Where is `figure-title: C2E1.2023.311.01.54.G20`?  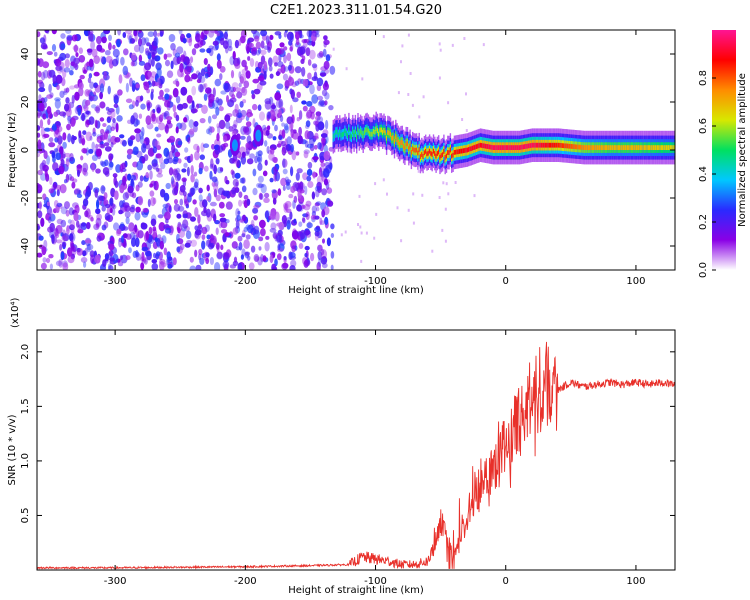 figure-title: C2E1.2023.311.01.54.G20 is located at coordinates (356, 10).